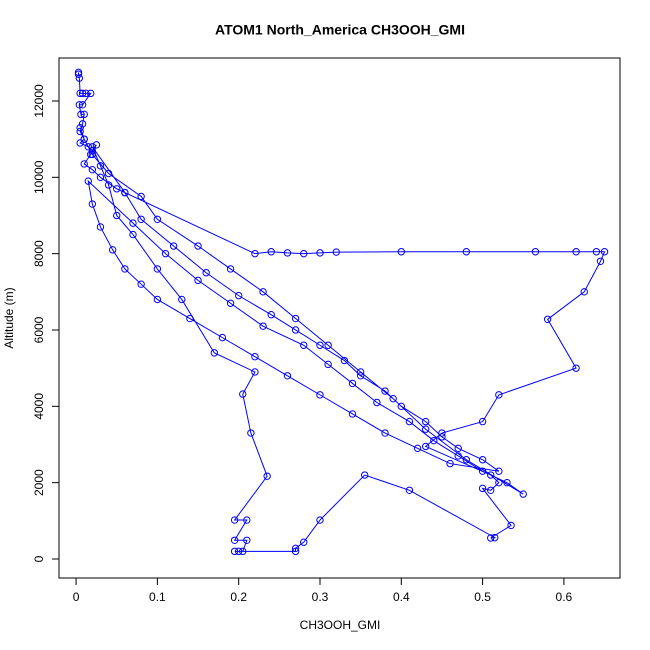 Image resolution: width=650 pixels, height=650 pixels. What do you see at coordinates (238, 597) in the screenshot?
I see `x-tick-label: 0.2` at bounding box center [238, 597].